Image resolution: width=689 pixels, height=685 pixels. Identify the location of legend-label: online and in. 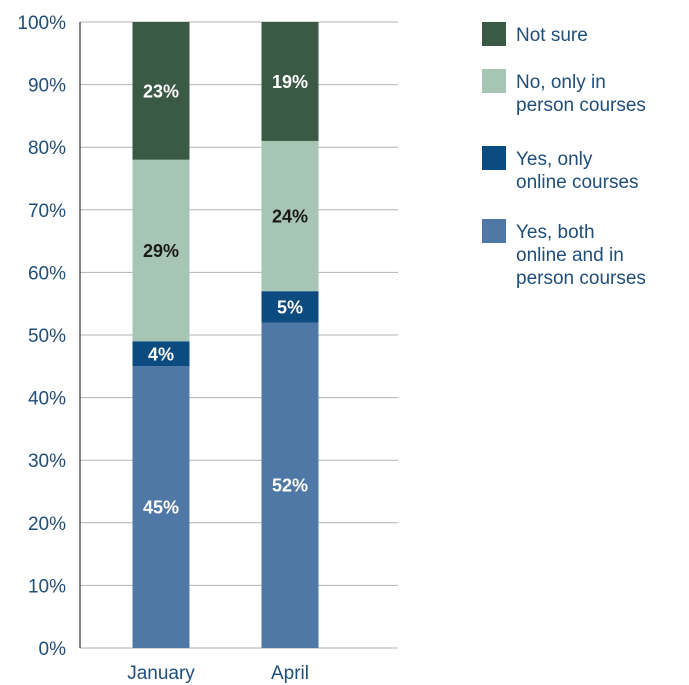
(570, 255).